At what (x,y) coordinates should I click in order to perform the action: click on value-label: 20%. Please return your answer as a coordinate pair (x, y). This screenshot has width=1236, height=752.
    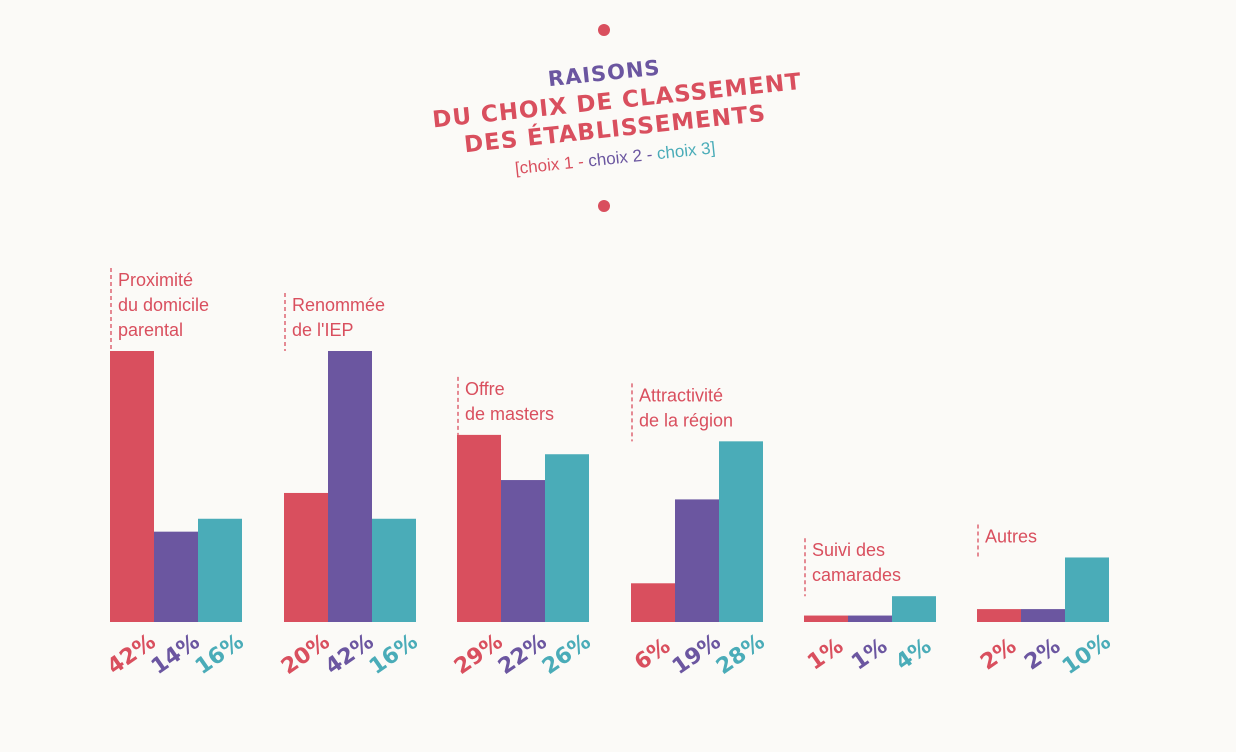
    Looking at the image, I should click on (305, 654).